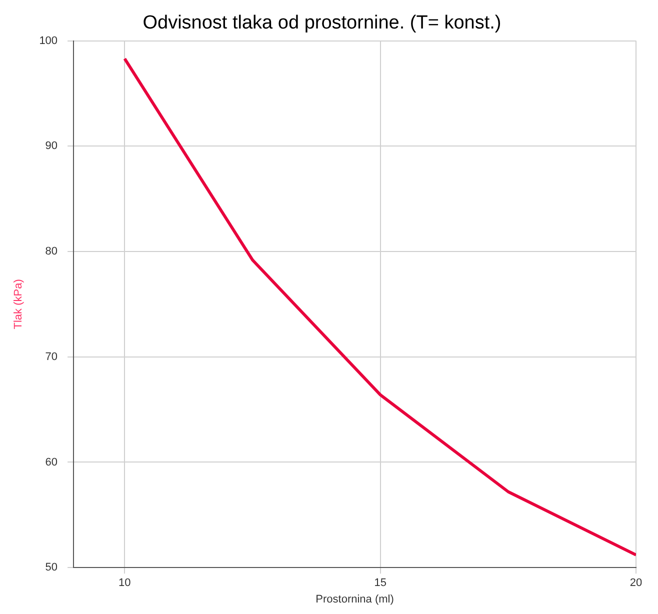 This screenshot has height=614, width=658. Describe the element at coordinates (51, 462) in the screenshot. I see `y-tick-label: 60` at that location.